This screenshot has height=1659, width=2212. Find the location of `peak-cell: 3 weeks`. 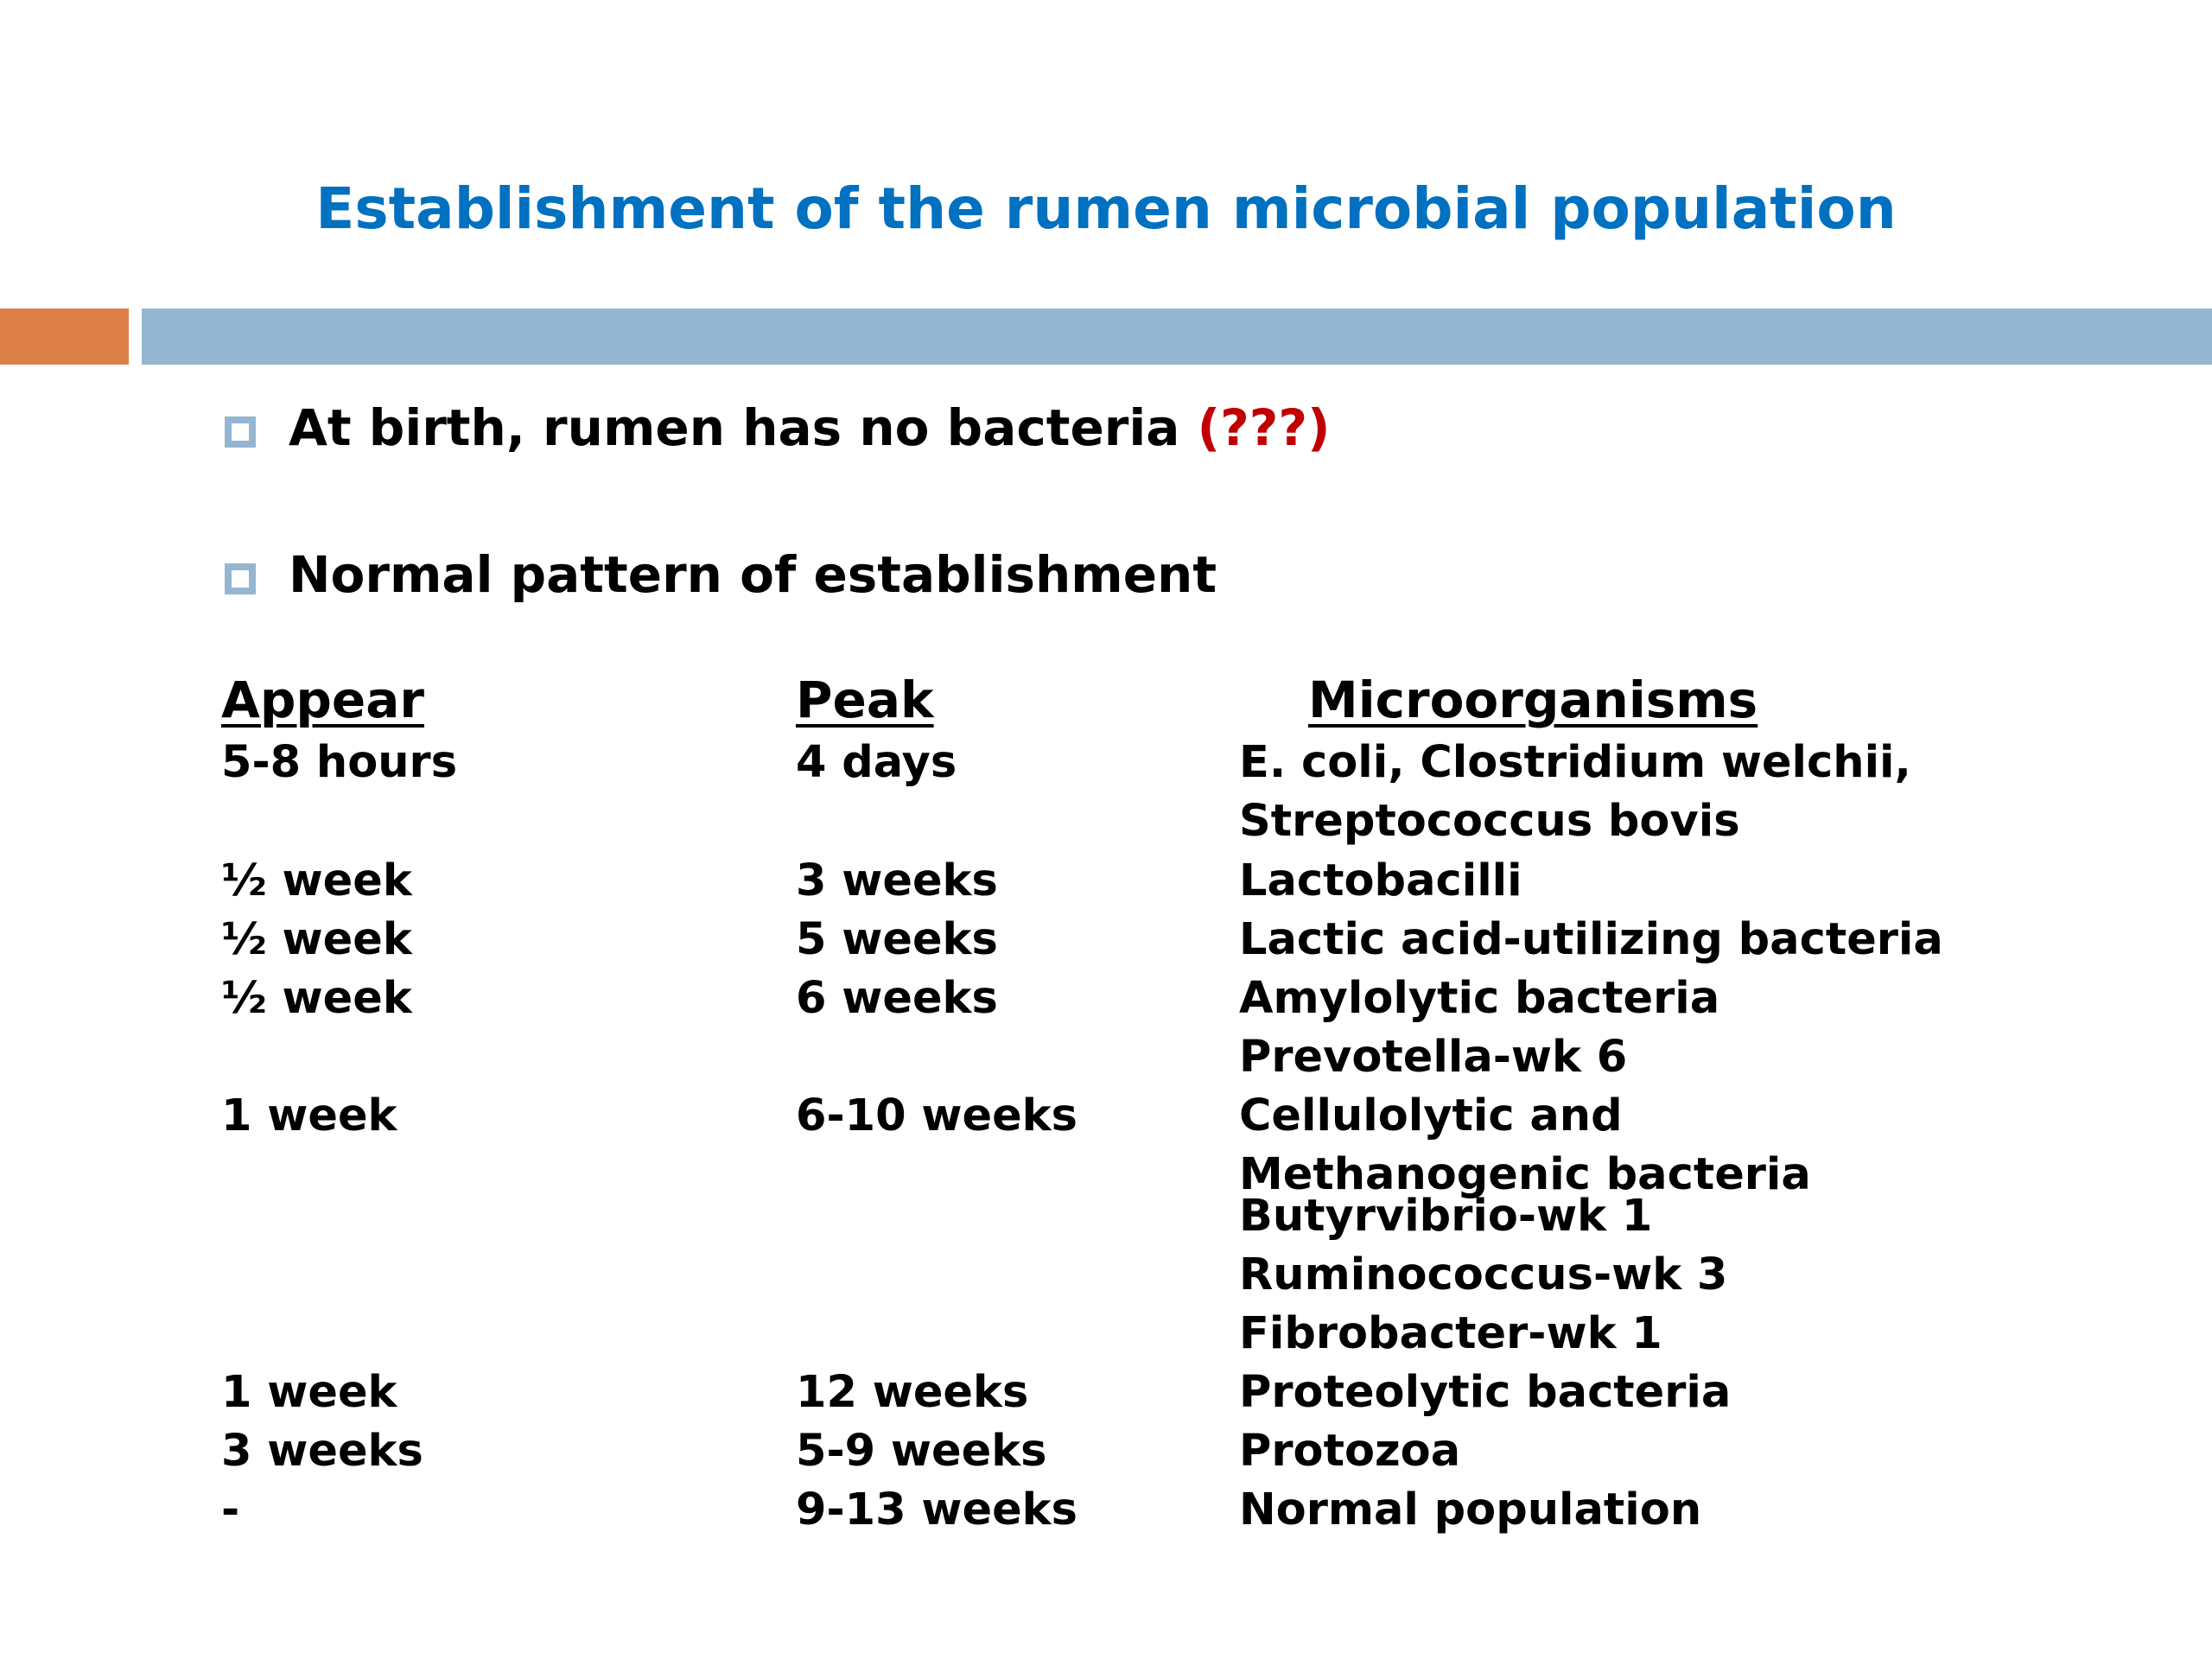

peak-cell: 3 weeks is located at coordinates (897, 880).